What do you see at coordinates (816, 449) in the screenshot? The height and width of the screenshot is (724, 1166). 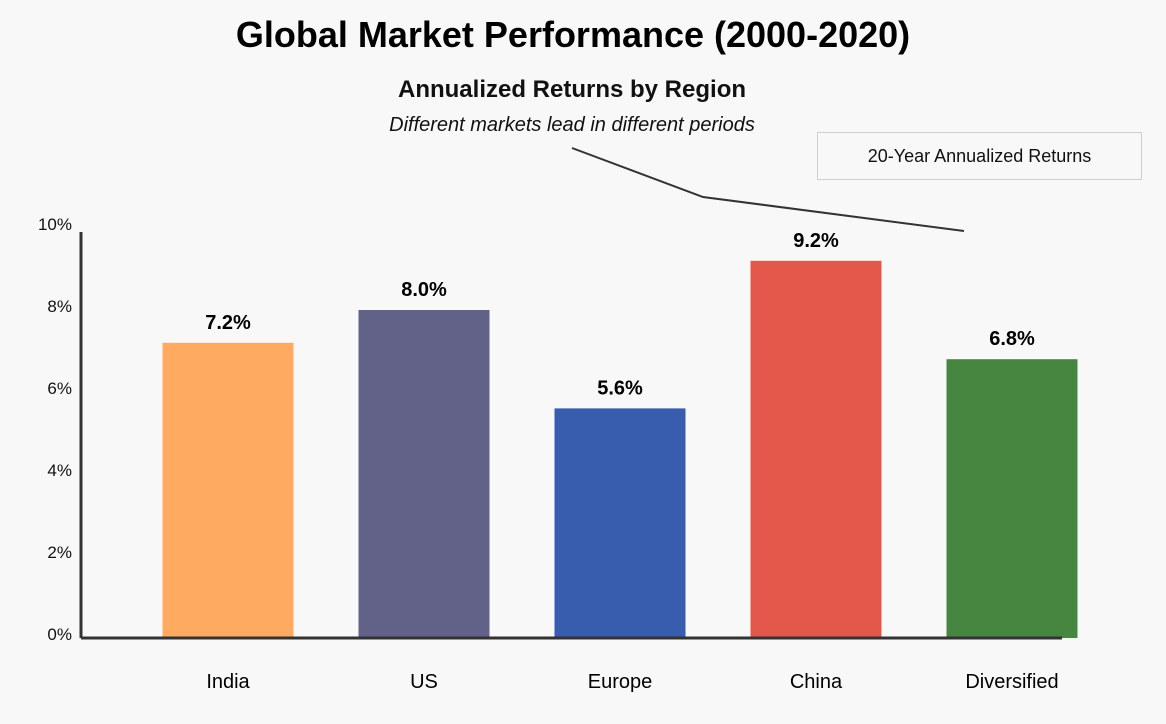 I see `bar-china` at bounding box center [816, 449].